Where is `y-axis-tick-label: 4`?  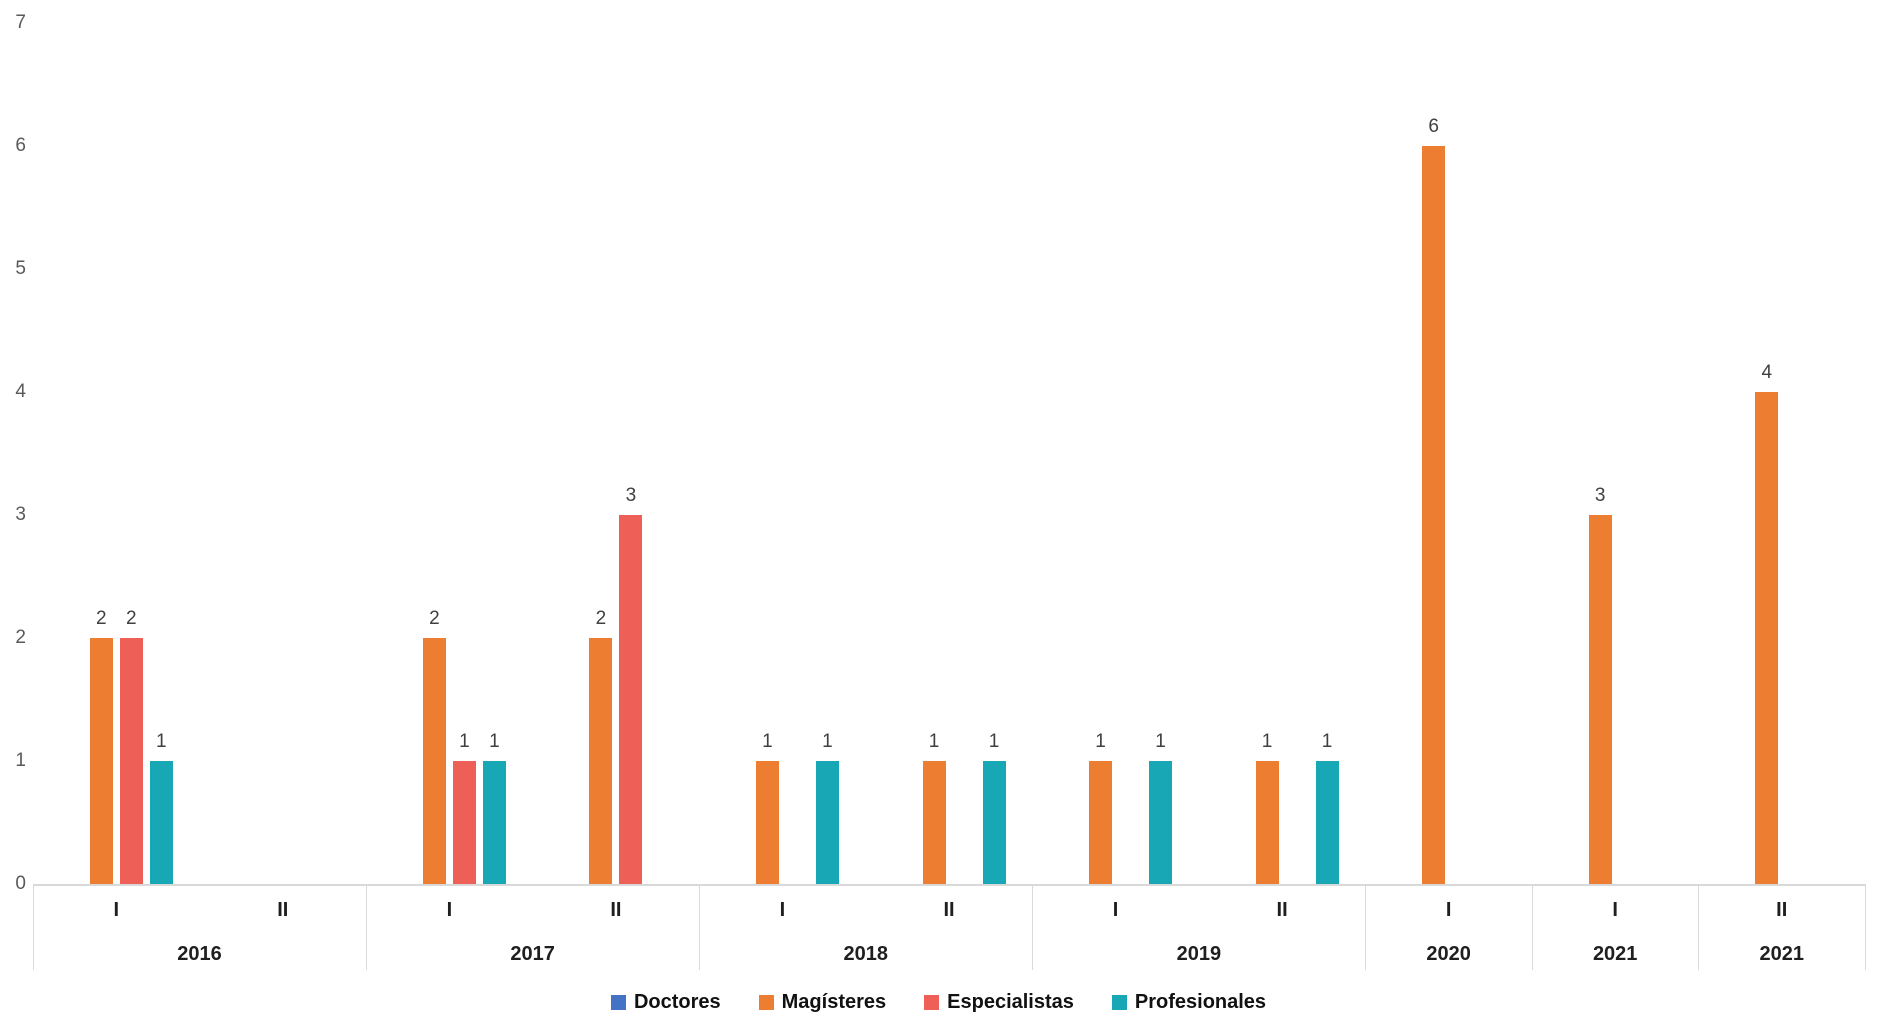
y-axis-tick-label: 4 is located at coordinates (20, 391).